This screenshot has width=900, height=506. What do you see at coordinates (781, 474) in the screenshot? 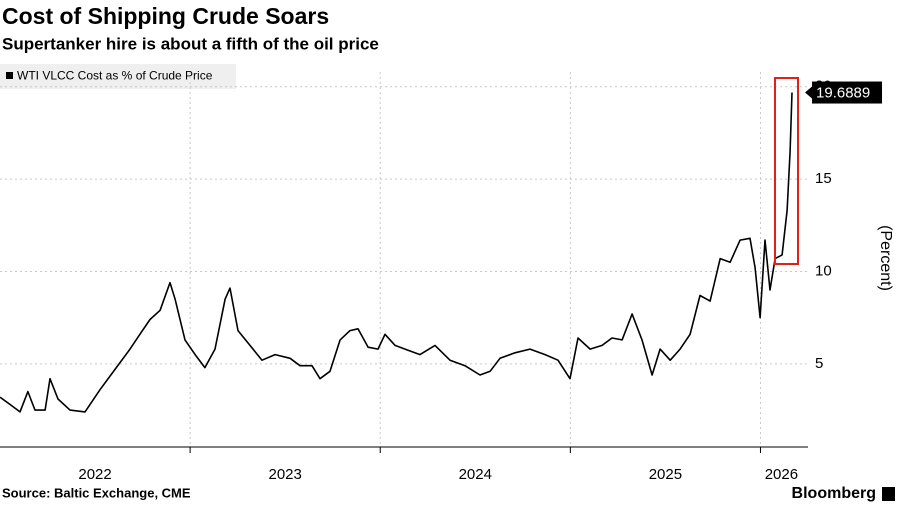
I see `x-tick-label: 2026` at bounding box center [781, 474].